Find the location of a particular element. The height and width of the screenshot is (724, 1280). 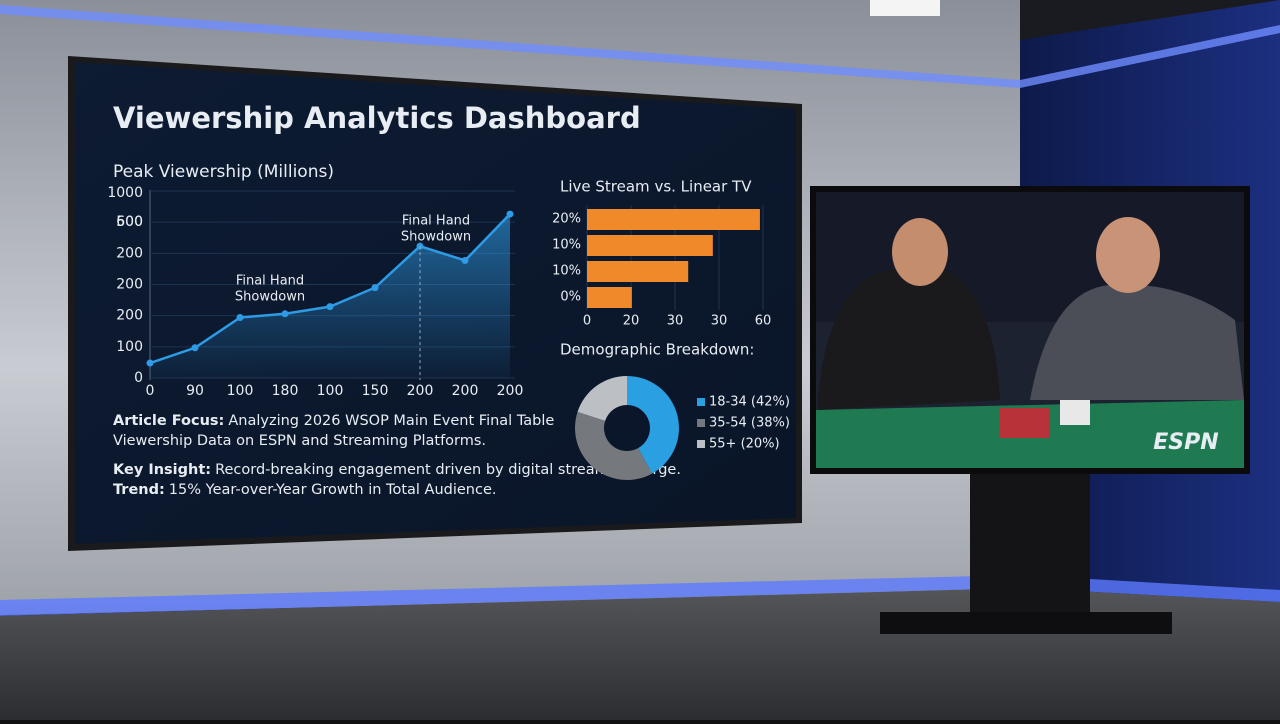

y-tick-label: 500 is located at coordinates (129, 222).